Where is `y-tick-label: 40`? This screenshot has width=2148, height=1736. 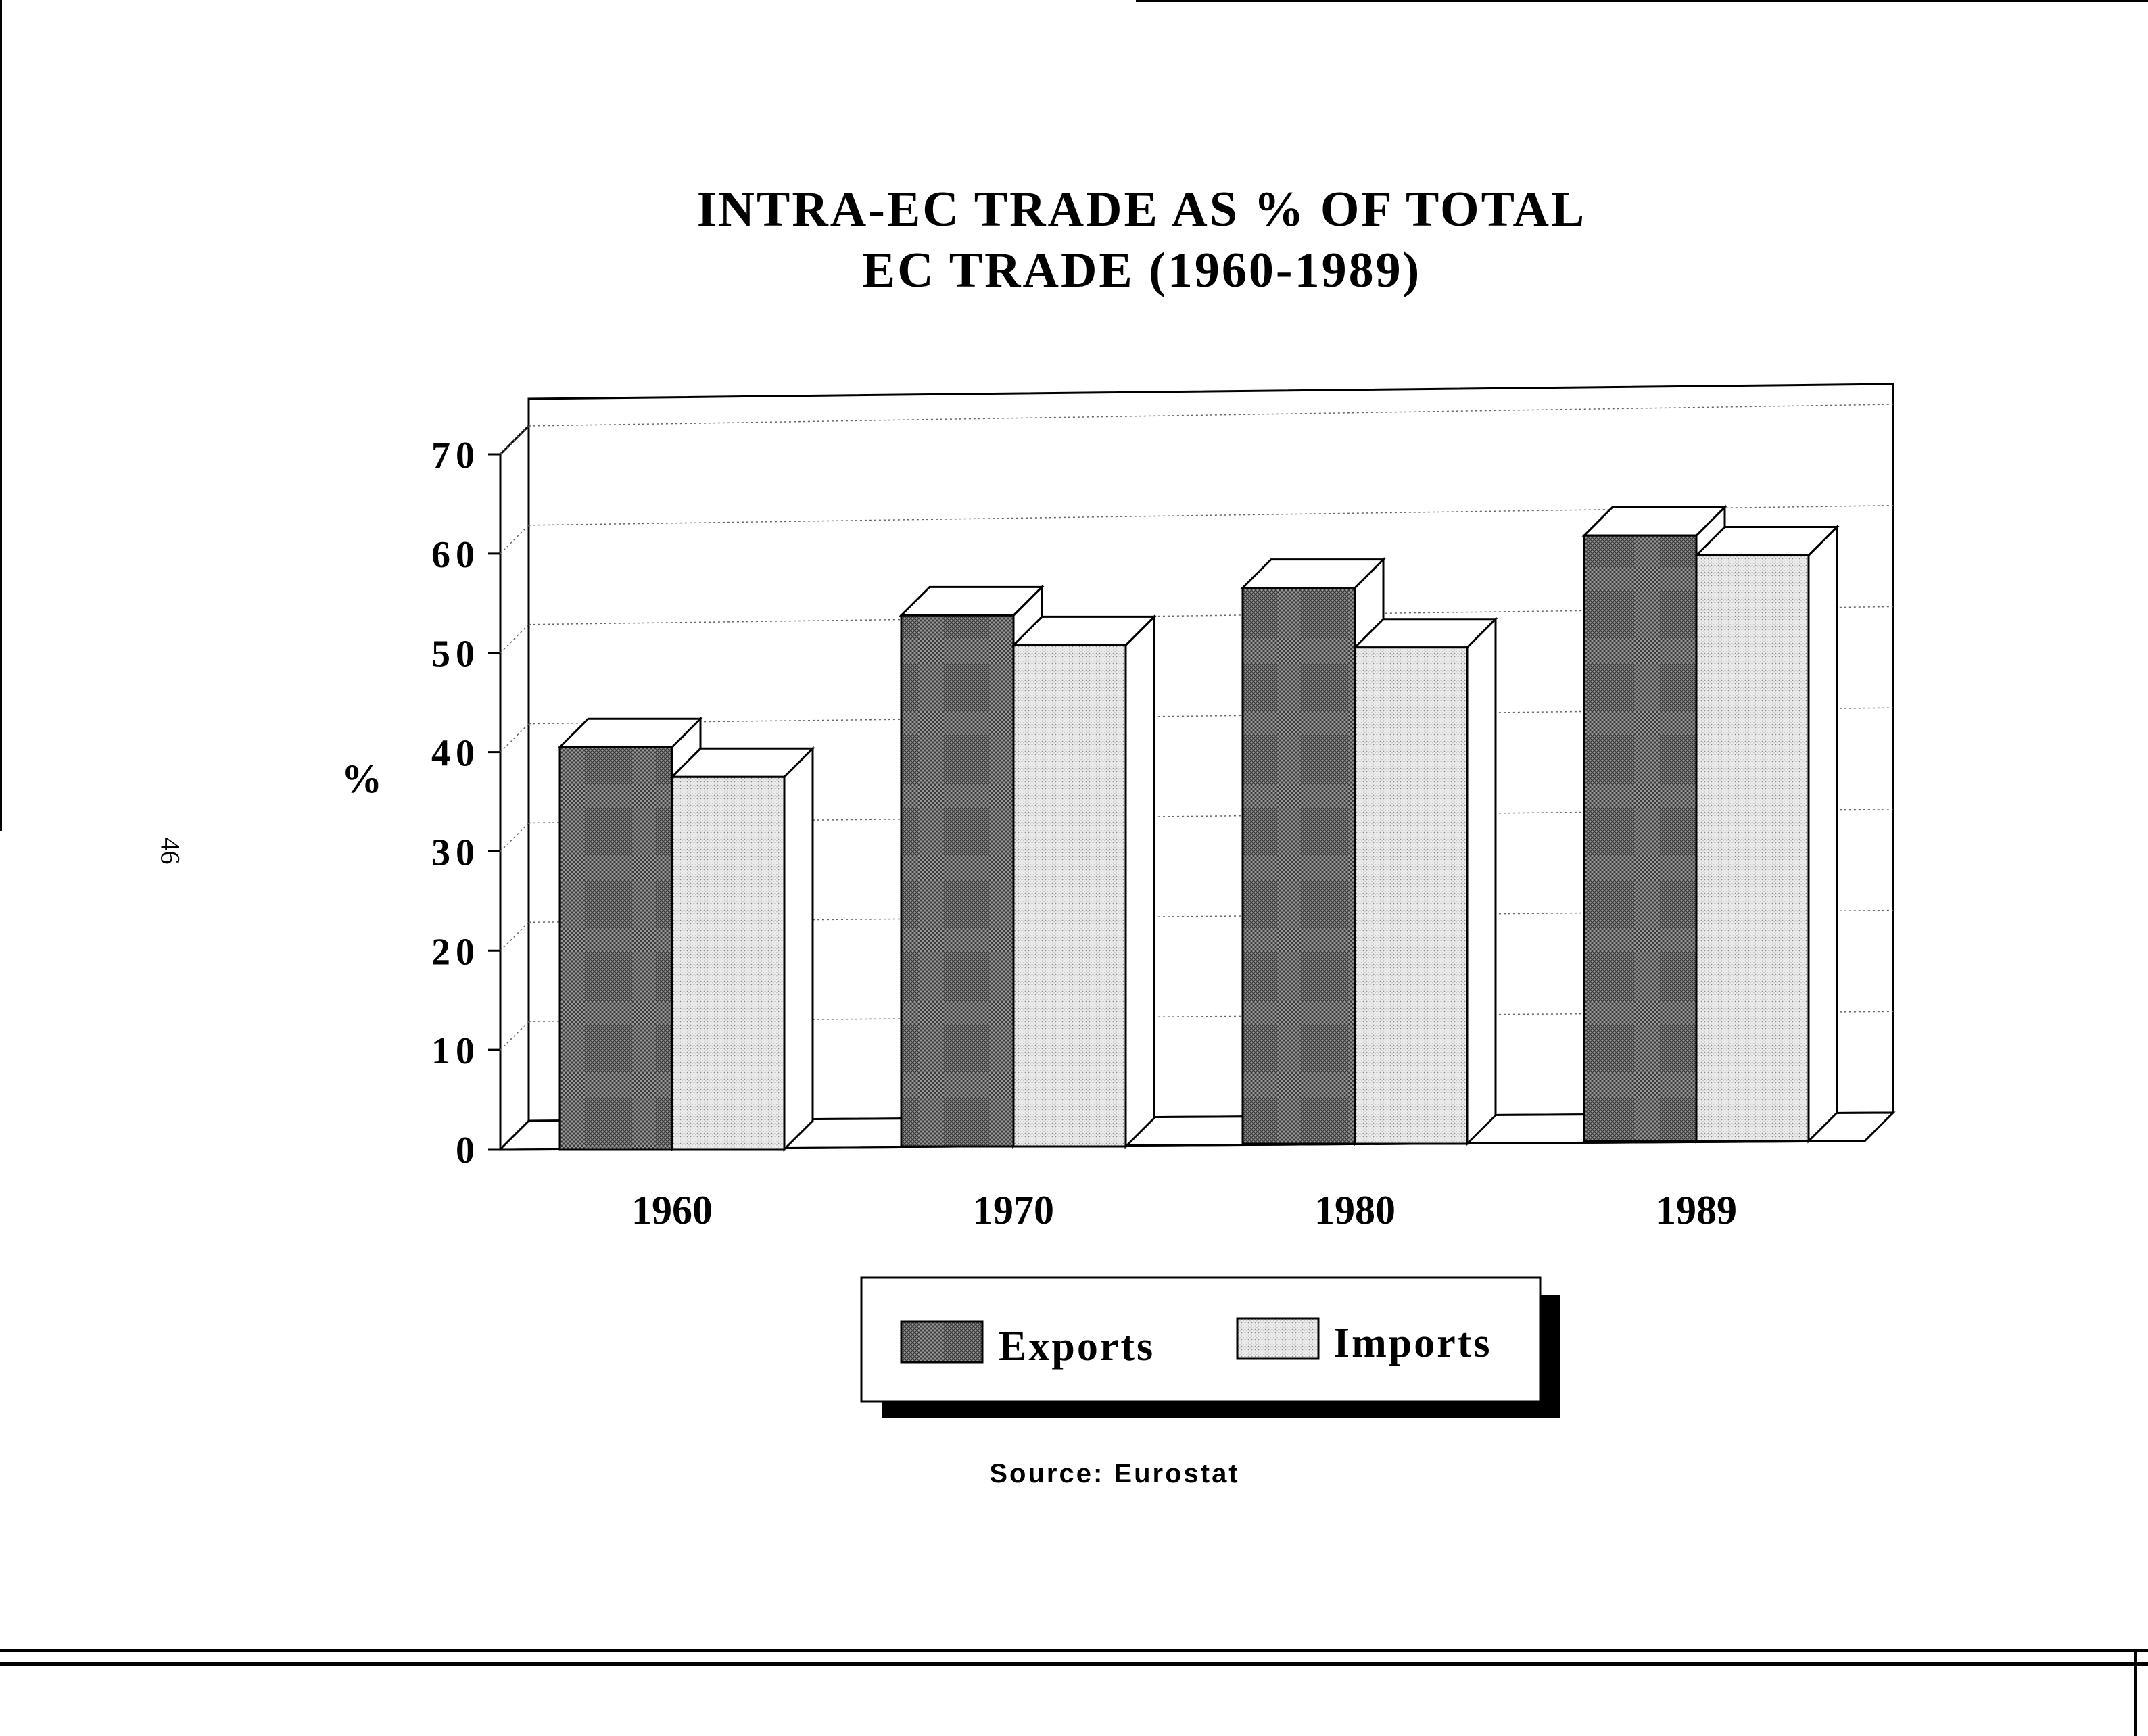
y-tick-label: 40 is located at coordinates (455, 754).